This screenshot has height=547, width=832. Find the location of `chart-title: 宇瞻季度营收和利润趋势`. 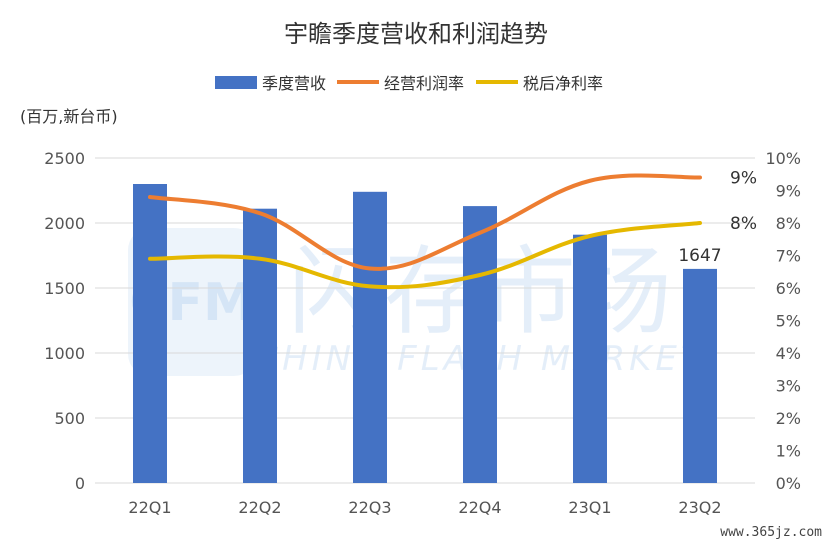

chart-title: 宇瞻季度营收和利润趋势 is located at coordinates (416, 34).